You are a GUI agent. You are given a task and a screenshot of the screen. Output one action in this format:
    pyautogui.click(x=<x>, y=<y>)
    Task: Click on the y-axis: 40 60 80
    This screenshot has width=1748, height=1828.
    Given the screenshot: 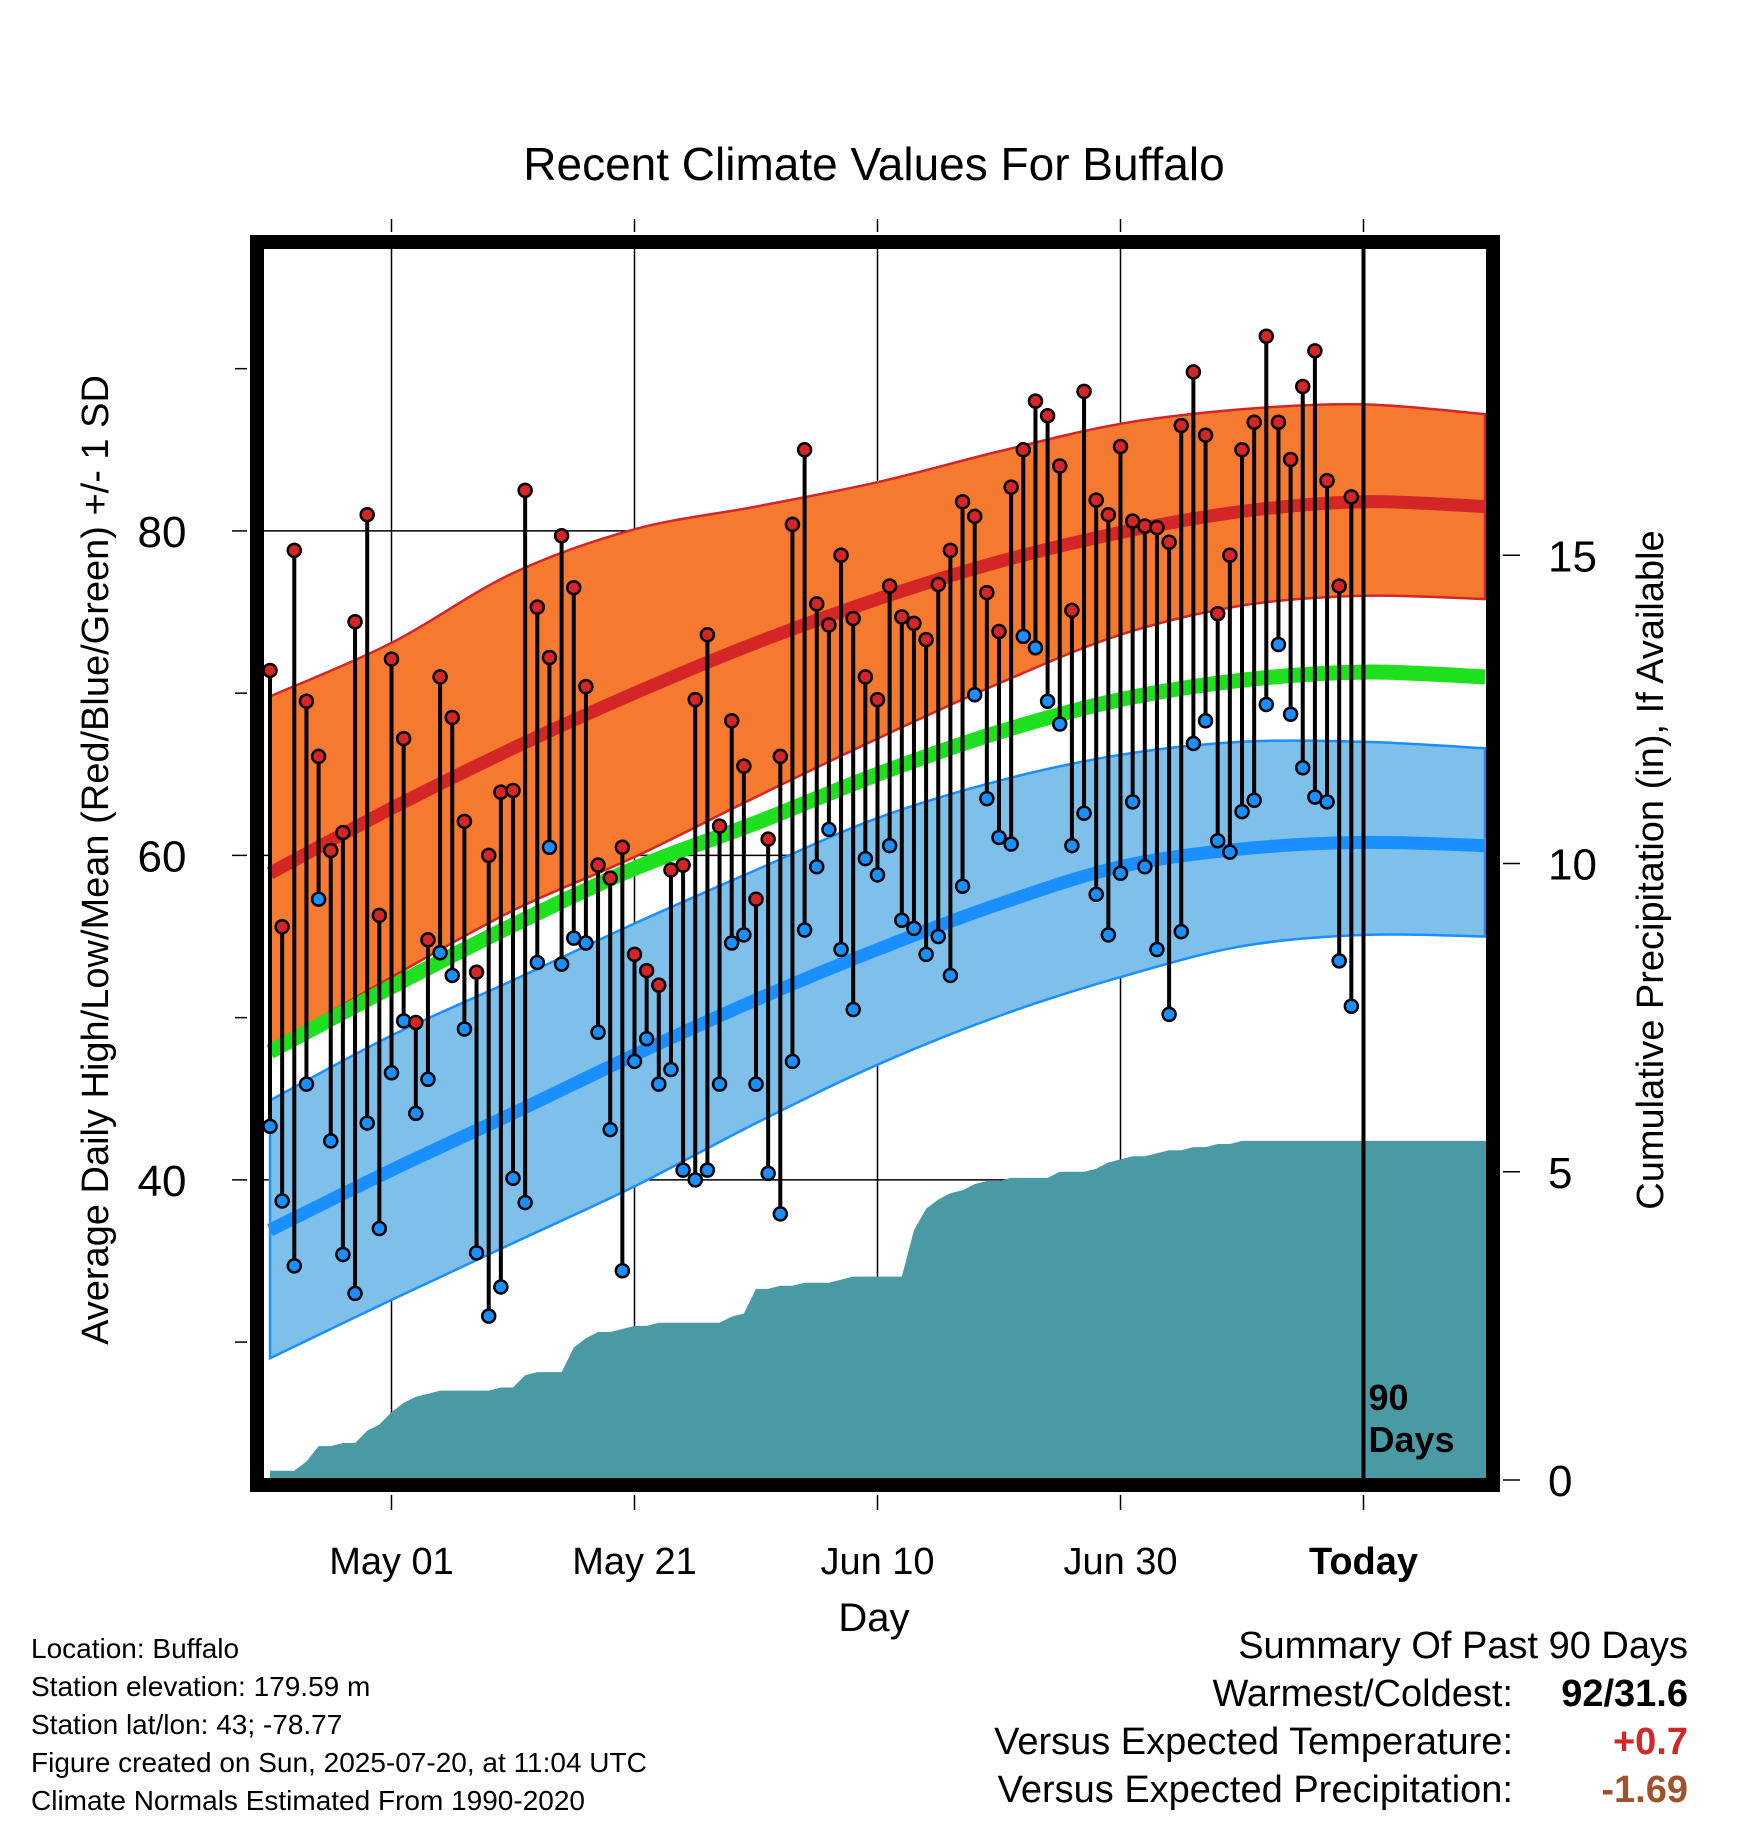 What is the action you would take?
    pyautogui.click(x=192, y=855)
    